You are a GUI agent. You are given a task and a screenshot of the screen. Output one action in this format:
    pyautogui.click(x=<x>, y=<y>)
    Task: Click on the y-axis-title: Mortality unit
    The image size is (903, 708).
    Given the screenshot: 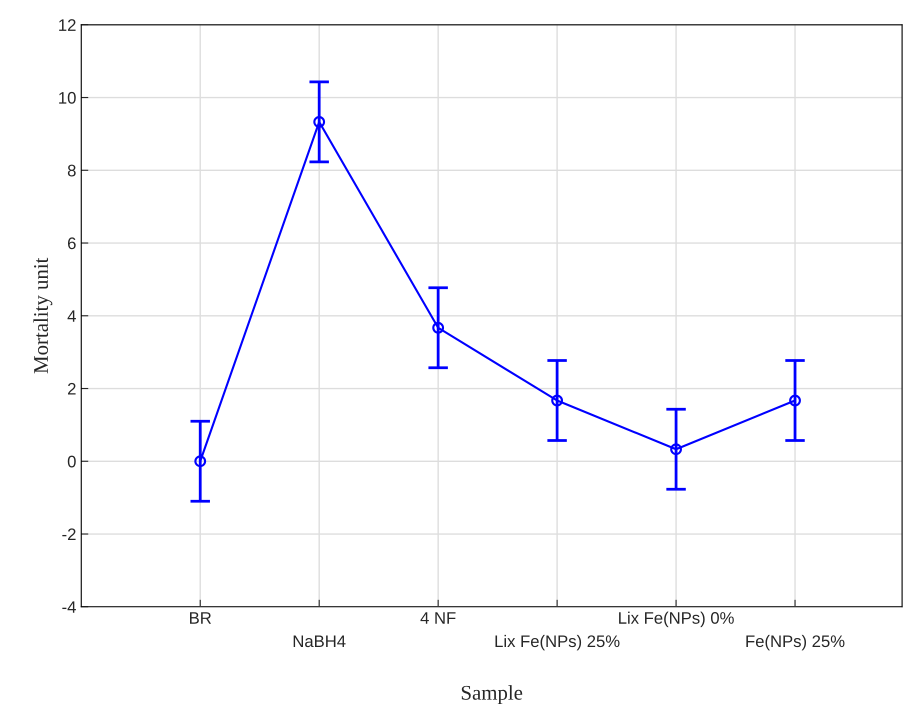 What is the action you would take?
    pyautogui.click(x=42, y=316)
    